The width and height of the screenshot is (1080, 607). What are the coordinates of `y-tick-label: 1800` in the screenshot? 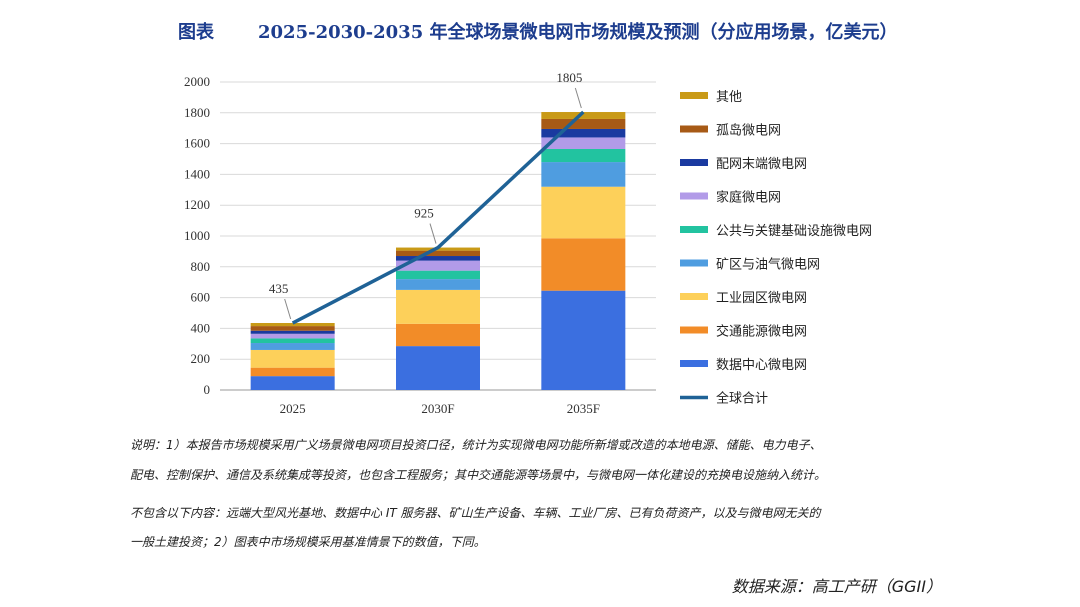 It's located at (197, 112).